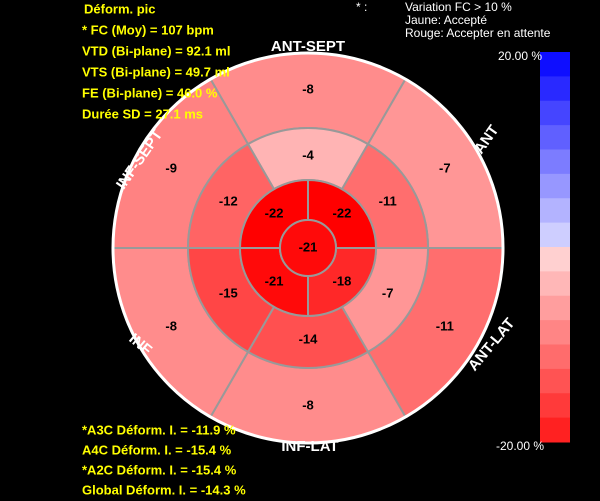 This screenshot has width=600, height=501. Describe the element at coordinates (228, 292) in the screenshot. I see `segment-value: -15` at that location.